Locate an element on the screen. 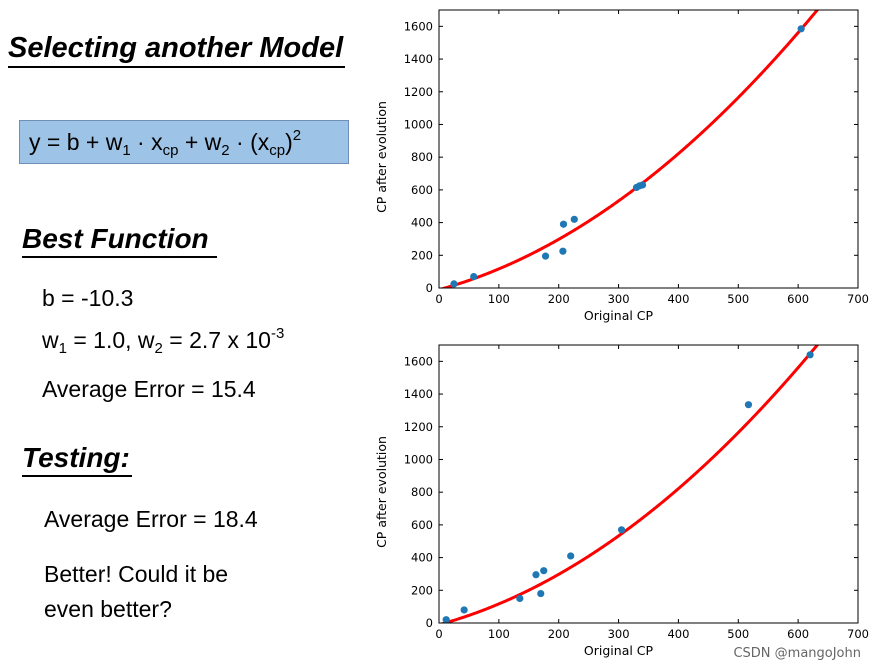 This screenshot has width=875, height=670. formula-dot-paren-x: · (x is located at coordinates (249, 142).